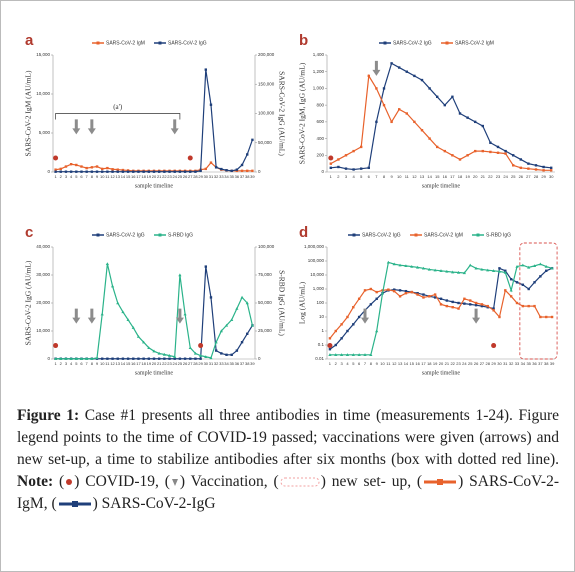  I want to click on y-tick-label: 800, so click(320, 104).